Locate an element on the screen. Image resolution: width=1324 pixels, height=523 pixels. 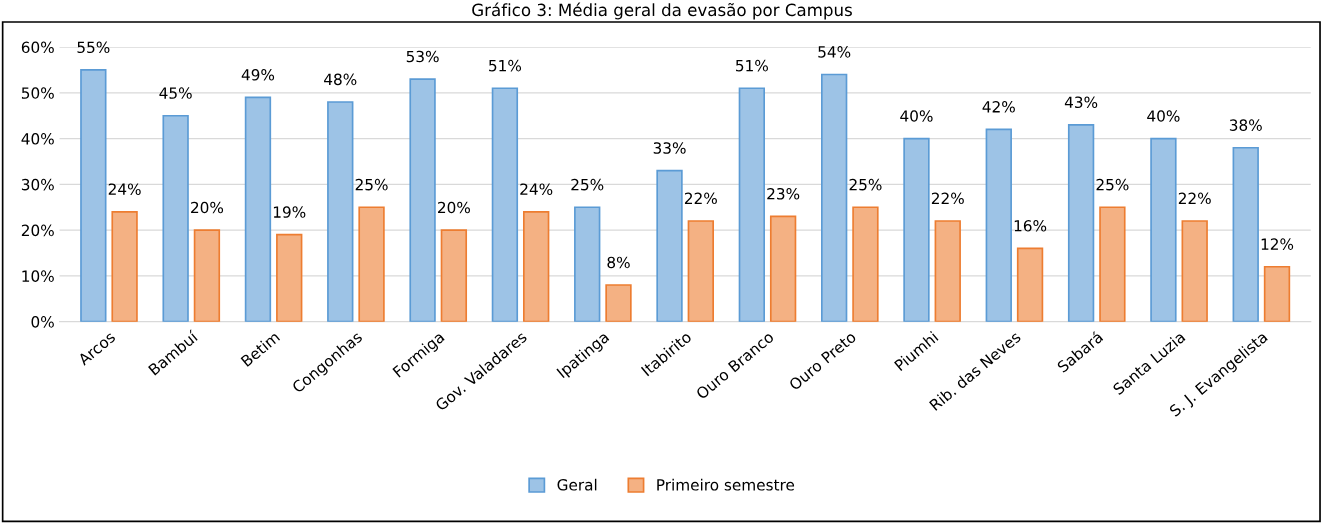
data-label: 48% is located at coordinates (340, 79).